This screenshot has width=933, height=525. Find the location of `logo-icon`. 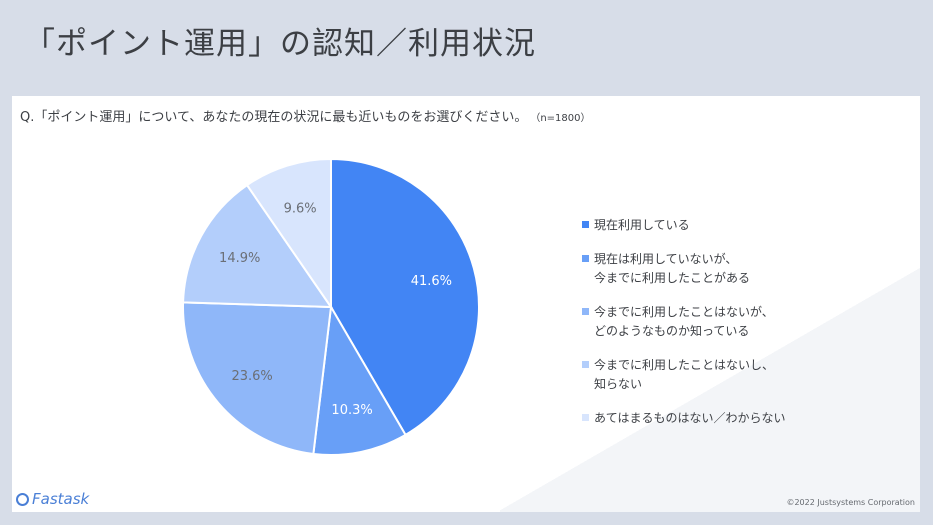

logo-icon is located at coordinates (22, 499).